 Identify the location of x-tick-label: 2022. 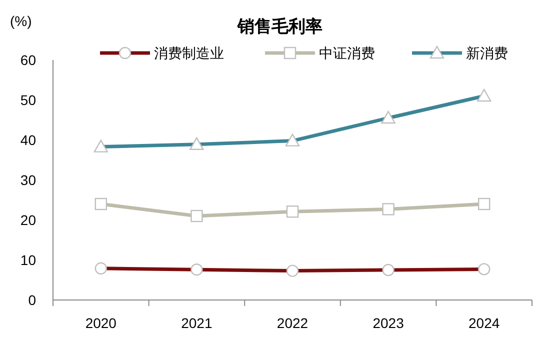
(292, 323).